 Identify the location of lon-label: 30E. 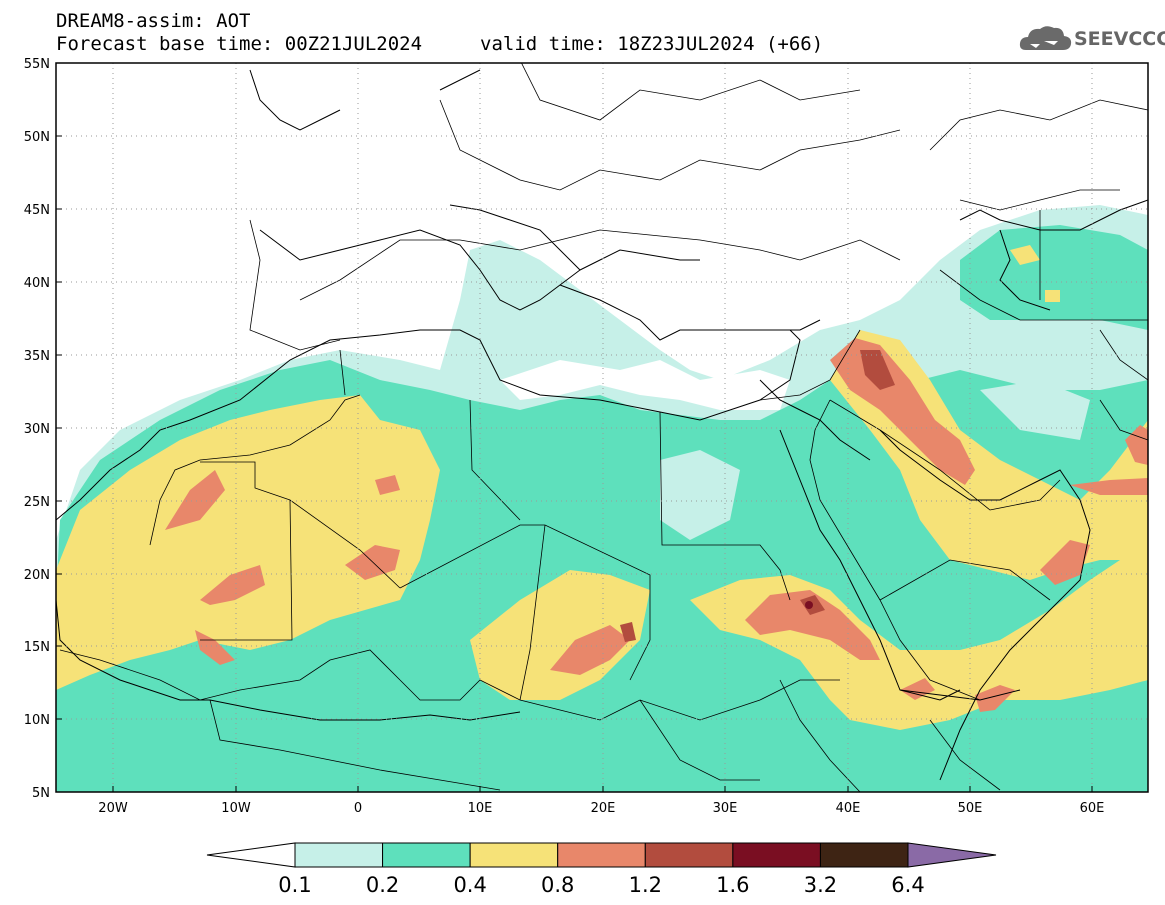
(725, 808).